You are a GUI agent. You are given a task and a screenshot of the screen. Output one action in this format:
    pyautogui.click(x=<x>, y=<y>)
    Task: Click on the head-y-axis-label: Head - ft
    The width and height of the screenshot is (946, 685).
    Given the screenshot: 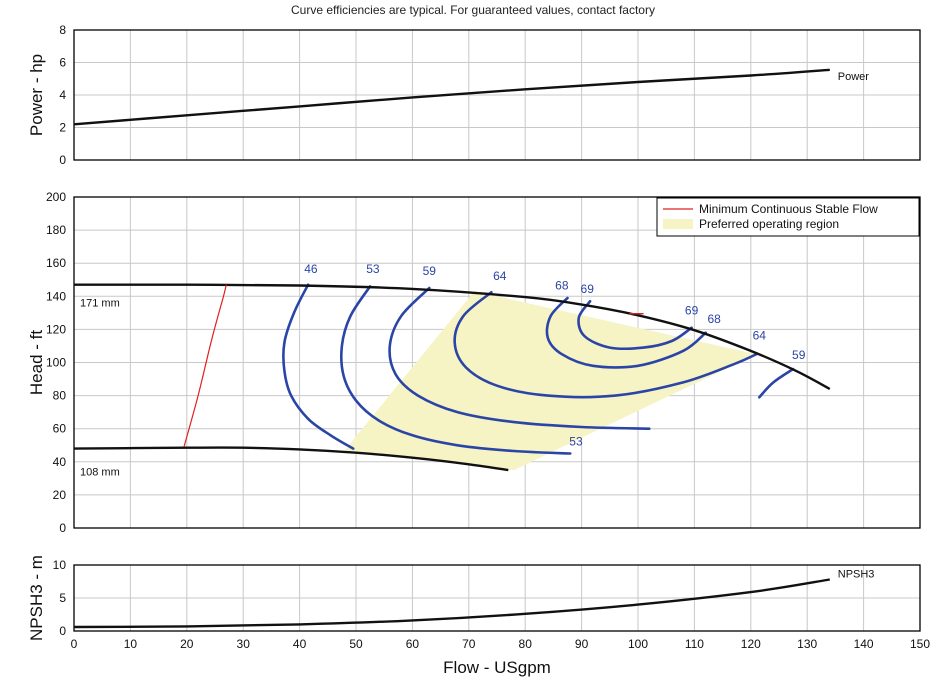 What is the action you would take?
    pyautogui.click(x=36, y=362)
    